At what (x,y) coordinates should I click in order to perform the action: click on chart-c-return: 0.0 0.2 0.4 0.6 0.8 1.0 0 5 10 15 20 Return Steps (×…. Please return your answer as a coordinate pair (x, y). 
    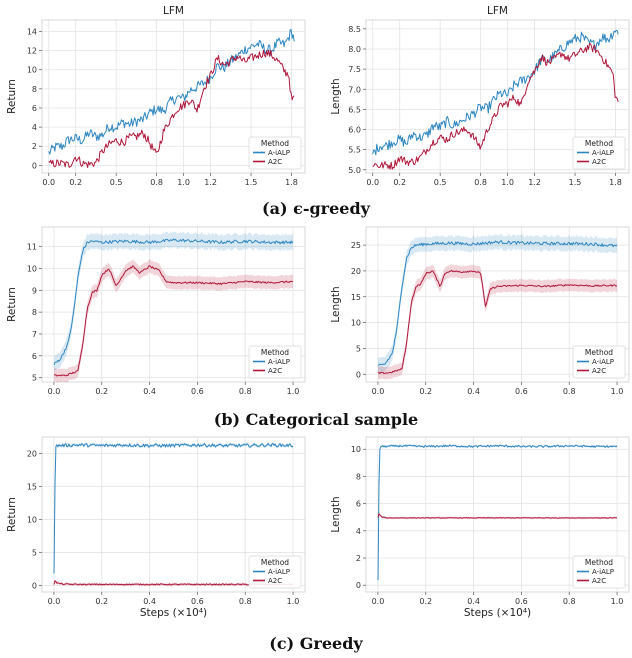
    Looking at the image, I should click on (156, 527).